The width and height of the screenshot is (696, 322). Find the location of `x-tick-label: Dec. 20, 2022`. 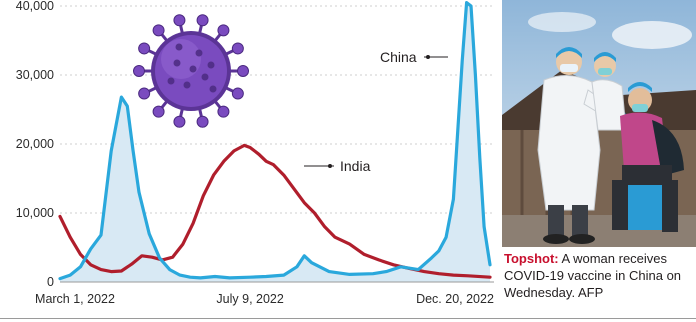

x-tick-label: Dec. 20, 2022 is located at coordinates (455, 299).